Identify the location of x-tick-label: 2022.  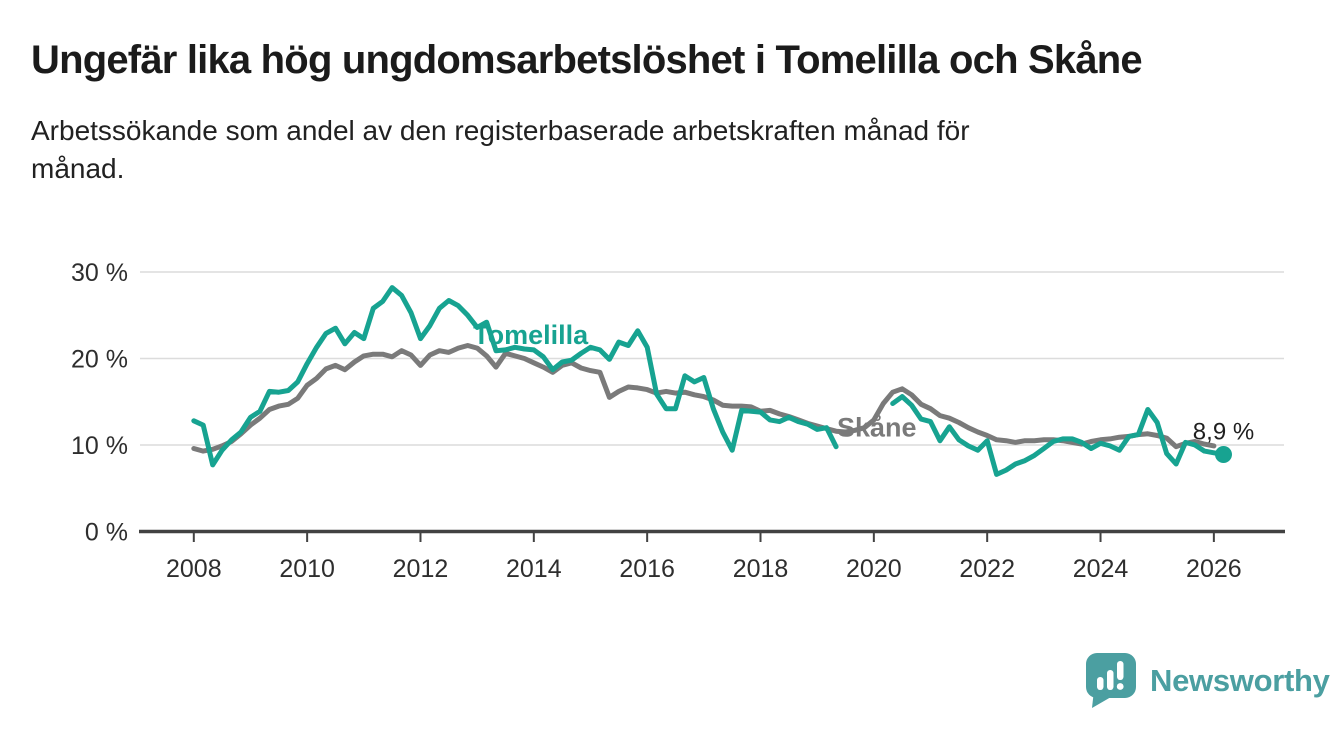
(987, 569).